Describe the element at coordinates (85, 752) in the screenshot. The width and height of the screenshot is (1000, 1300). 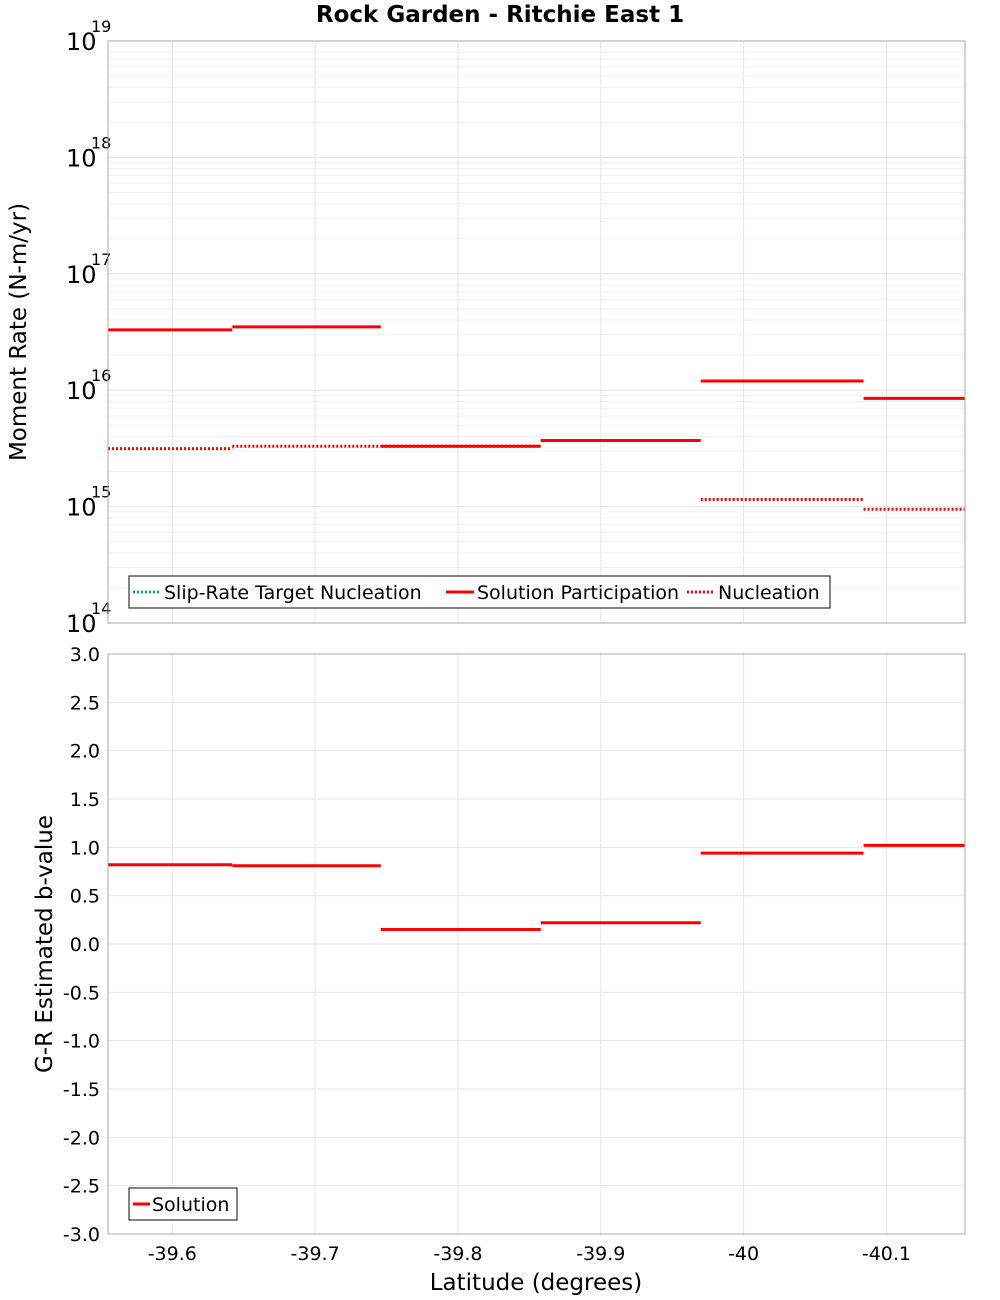
I see `bottom-y-tick-label: 2.0` at that location.